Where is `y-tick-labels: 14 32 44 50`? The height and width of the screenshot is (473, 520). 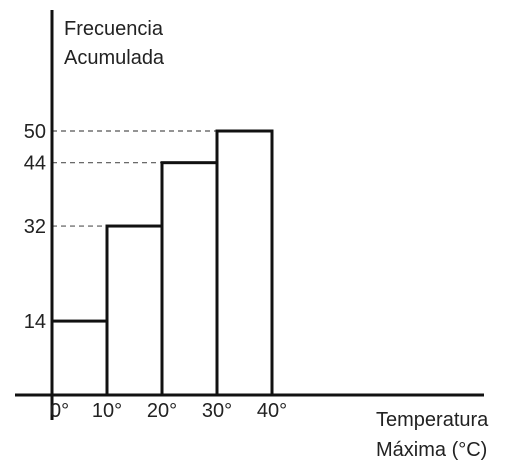
y-tick-labels: 14 32 44 50 is located at coordinates (35, 227).